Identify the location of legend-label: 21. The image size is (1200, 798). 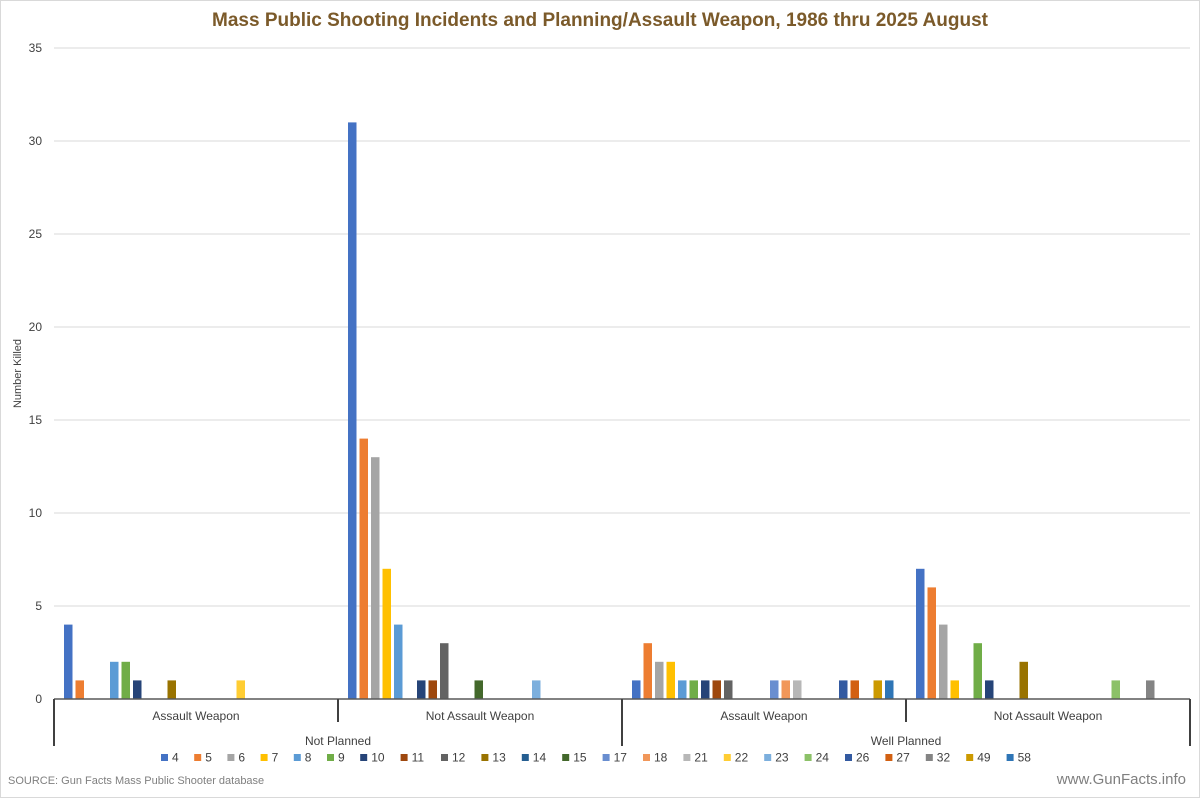
(701, 758).